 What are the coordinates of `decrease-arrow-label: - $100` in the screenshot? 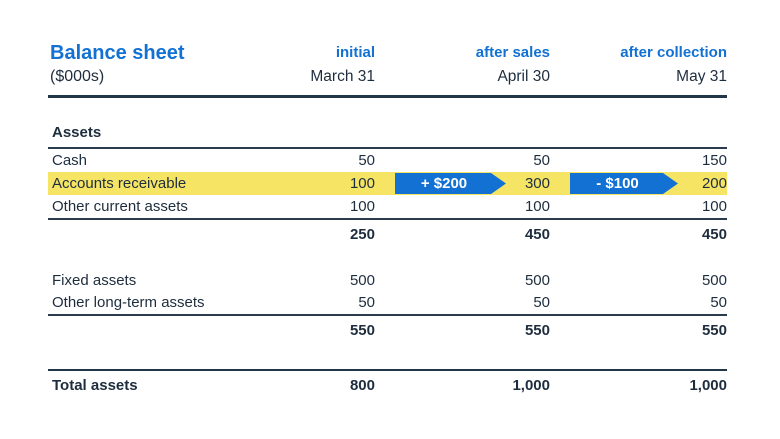 It's located at (617, 183).